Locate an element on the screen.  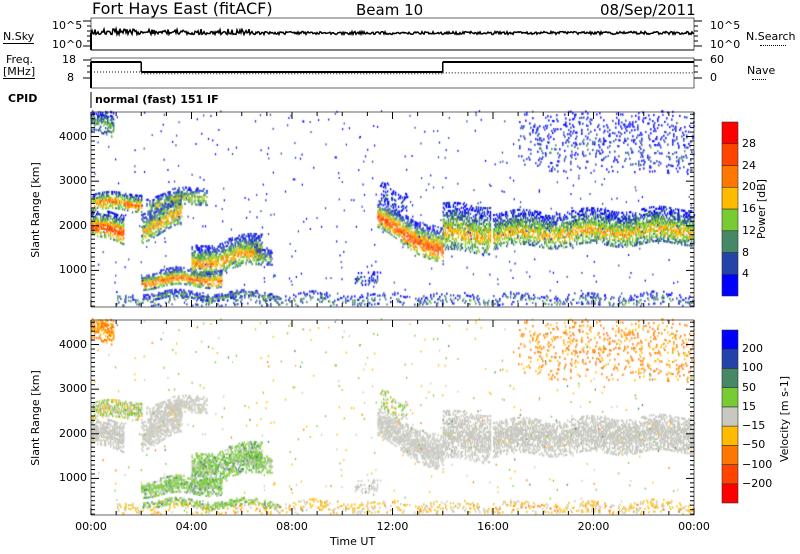
noise-left-tick-bottom: 10^0 is located at coordinates (67, 44).